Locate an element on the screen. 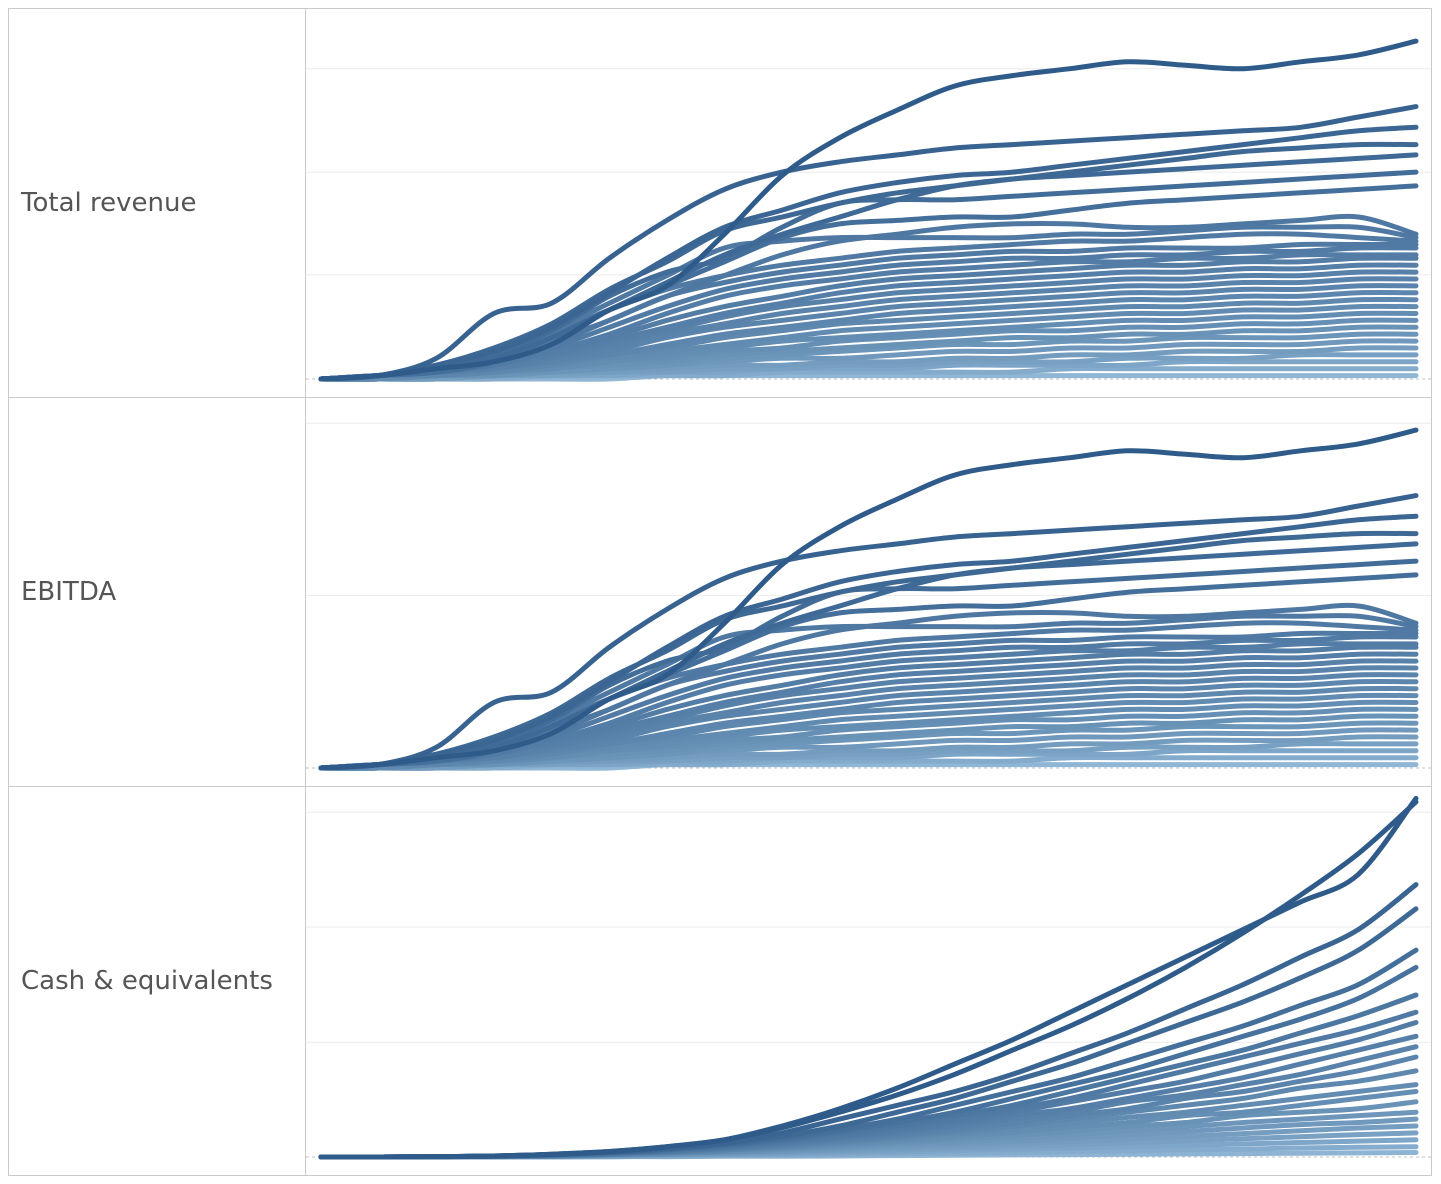 The height and width of the screenshot is (1184, 1441). row-label-cash-equivalents: Cash & equivalents is located at coordinates (147, 981).